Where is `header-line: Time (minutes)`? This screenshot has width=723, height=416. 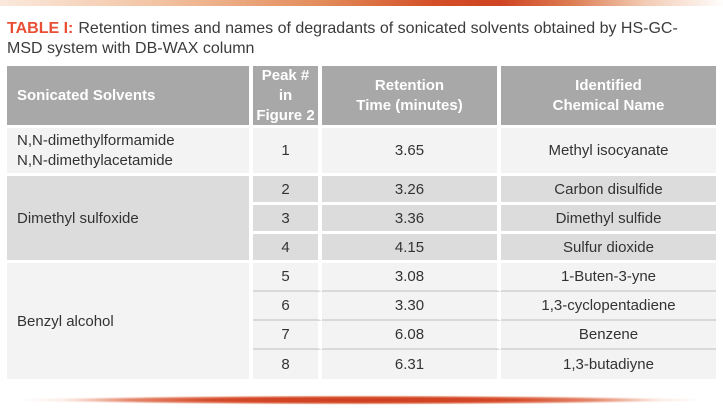 header-line: Time (minutes) is located at coordinates (409, 105).